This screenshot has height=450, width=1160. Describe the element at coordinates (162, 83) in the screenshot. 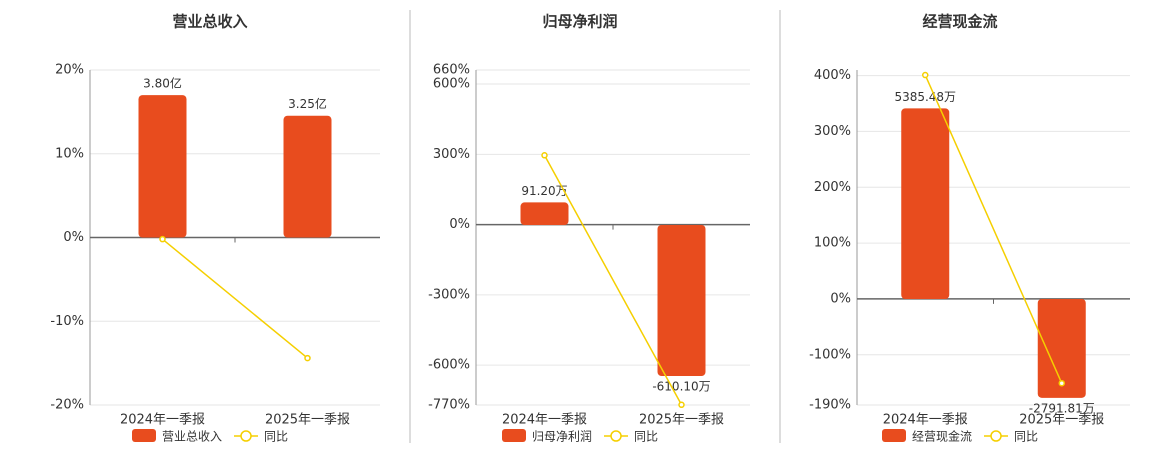

I see `value-label: 3.80亿` at that location.